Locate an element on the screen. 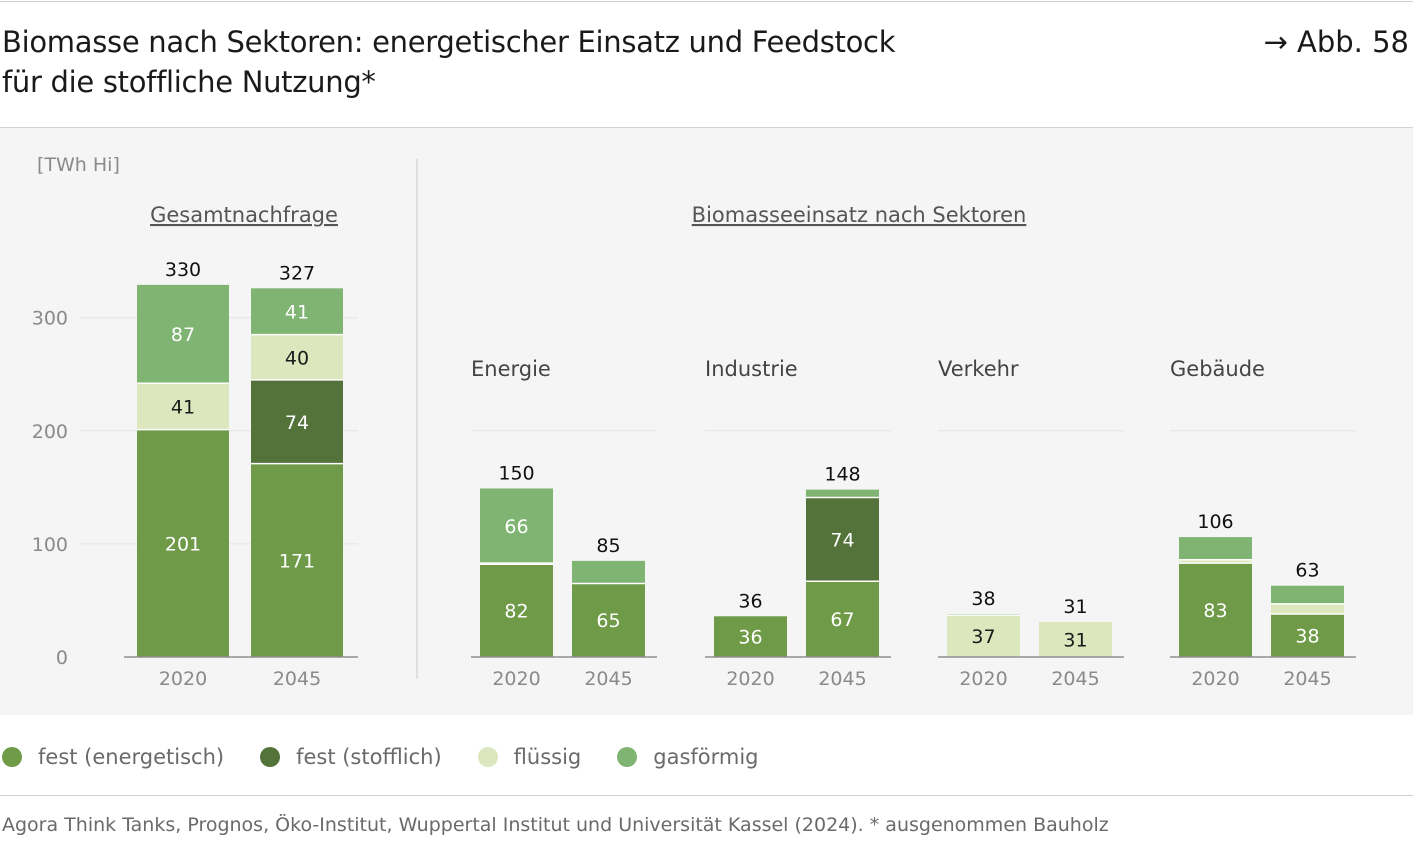  sector-title: Industrie is located at coordinates (751, 369).